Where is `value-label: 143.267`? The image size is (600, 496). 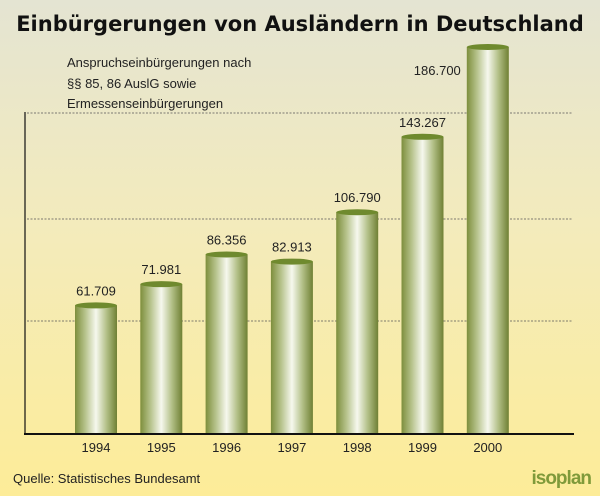
value-label: 143.267 is located at coordinates (422, 122).